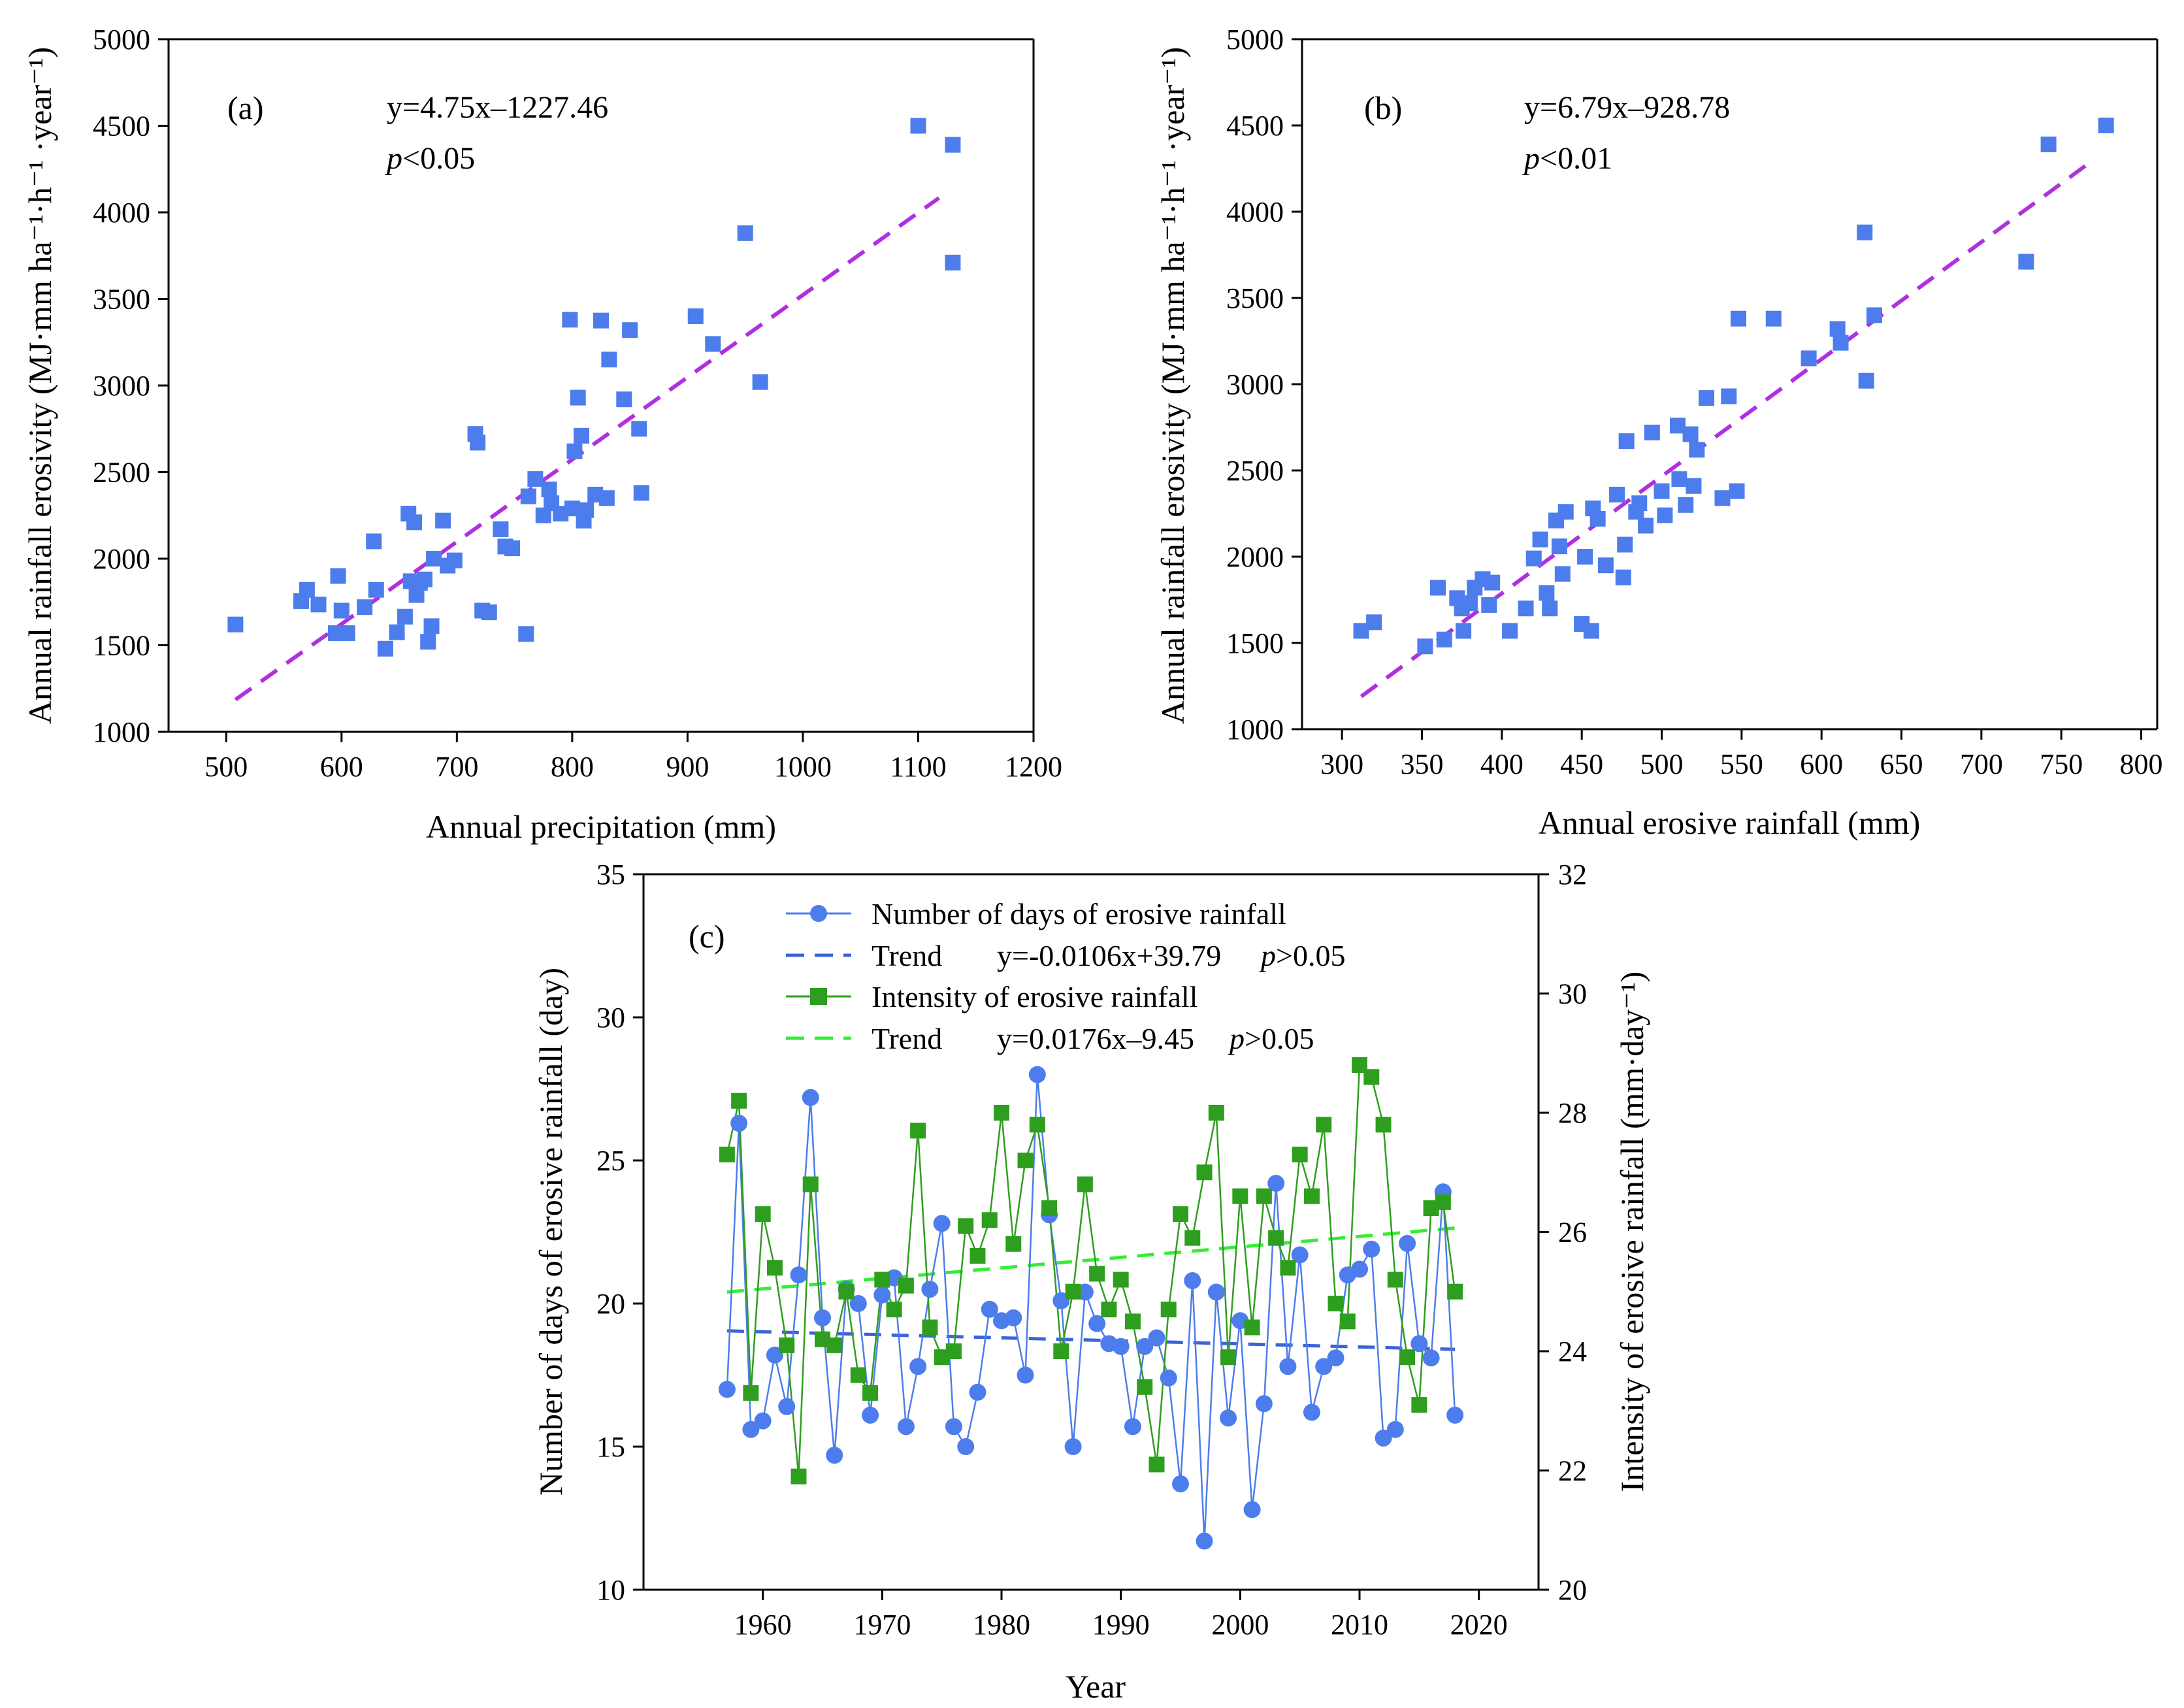  Describe the element at coordinates (601, 826) in the screenshot. I see `panel-a-xlabel: Annual precipitation (mm)` at that location.